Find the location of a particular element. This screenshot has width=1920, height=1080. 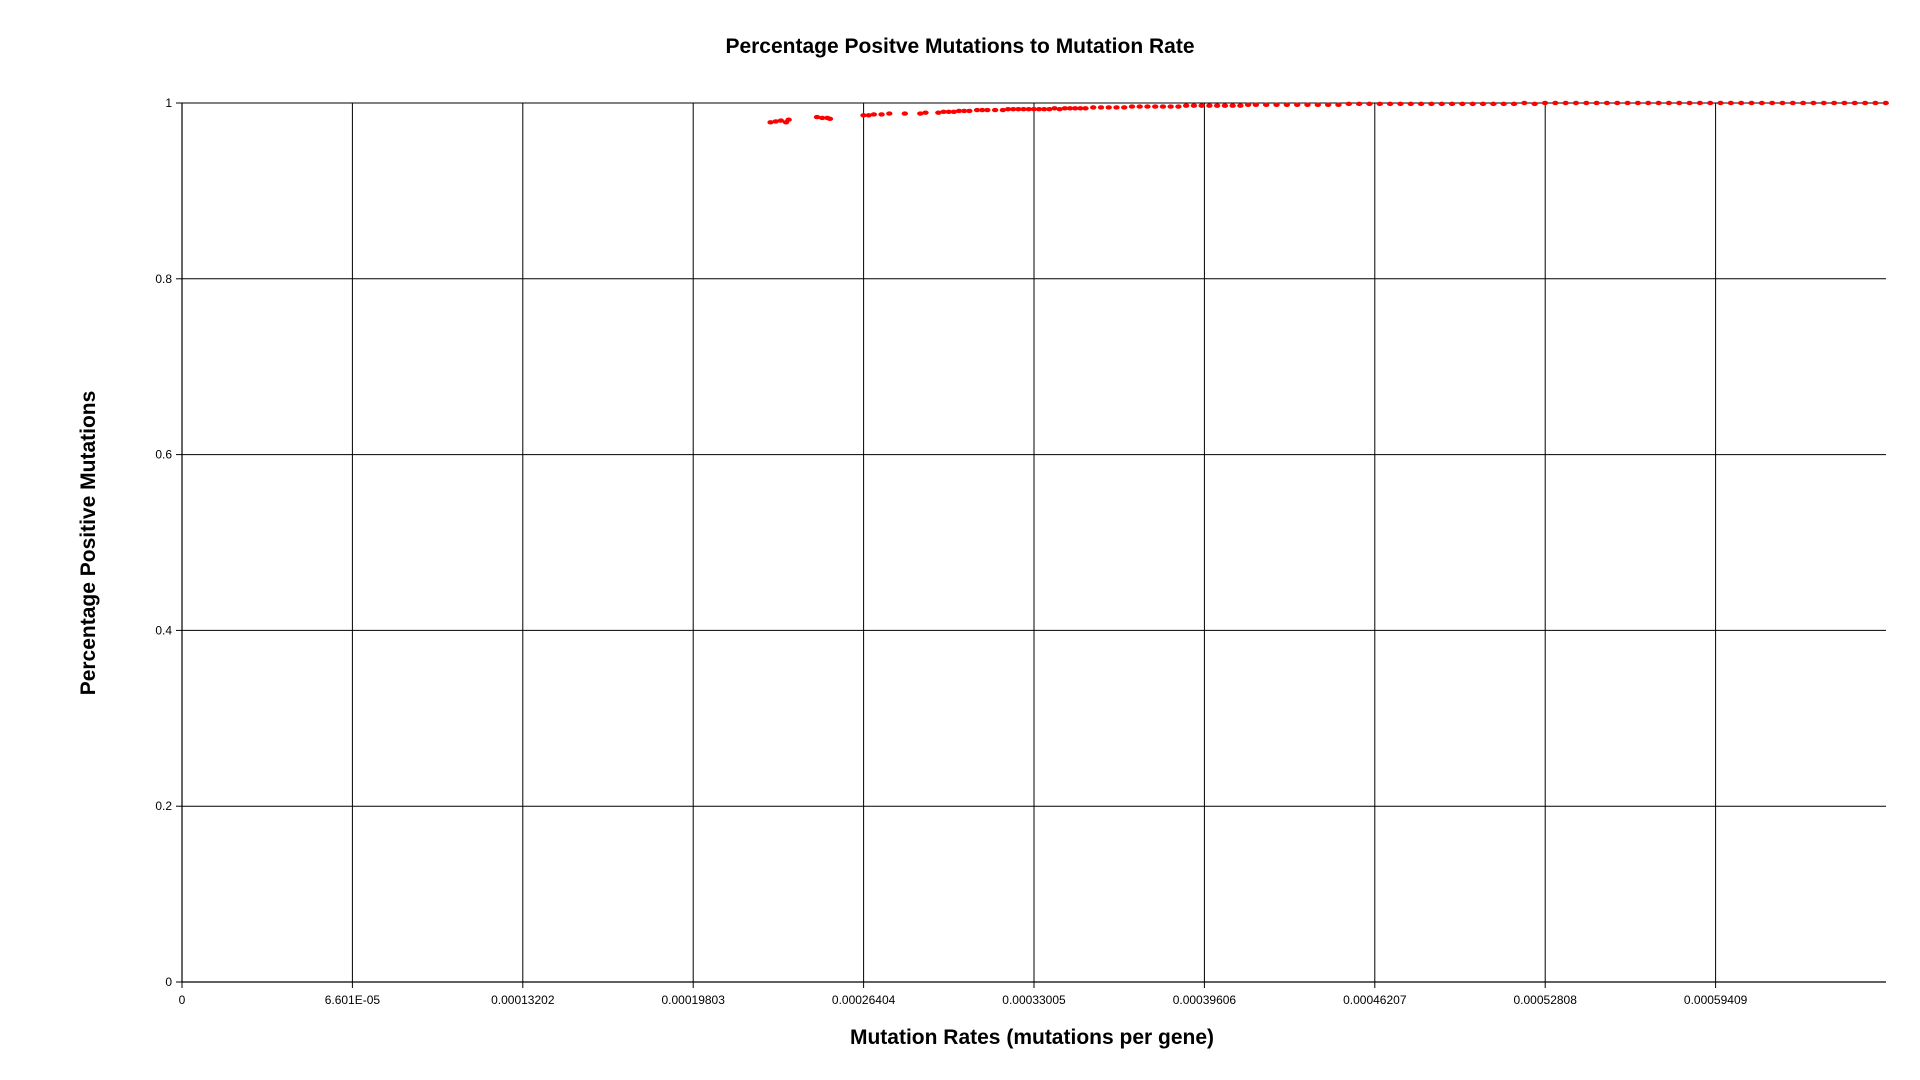

y-tick-label: 0.4 is located at coordinates (163, 630).